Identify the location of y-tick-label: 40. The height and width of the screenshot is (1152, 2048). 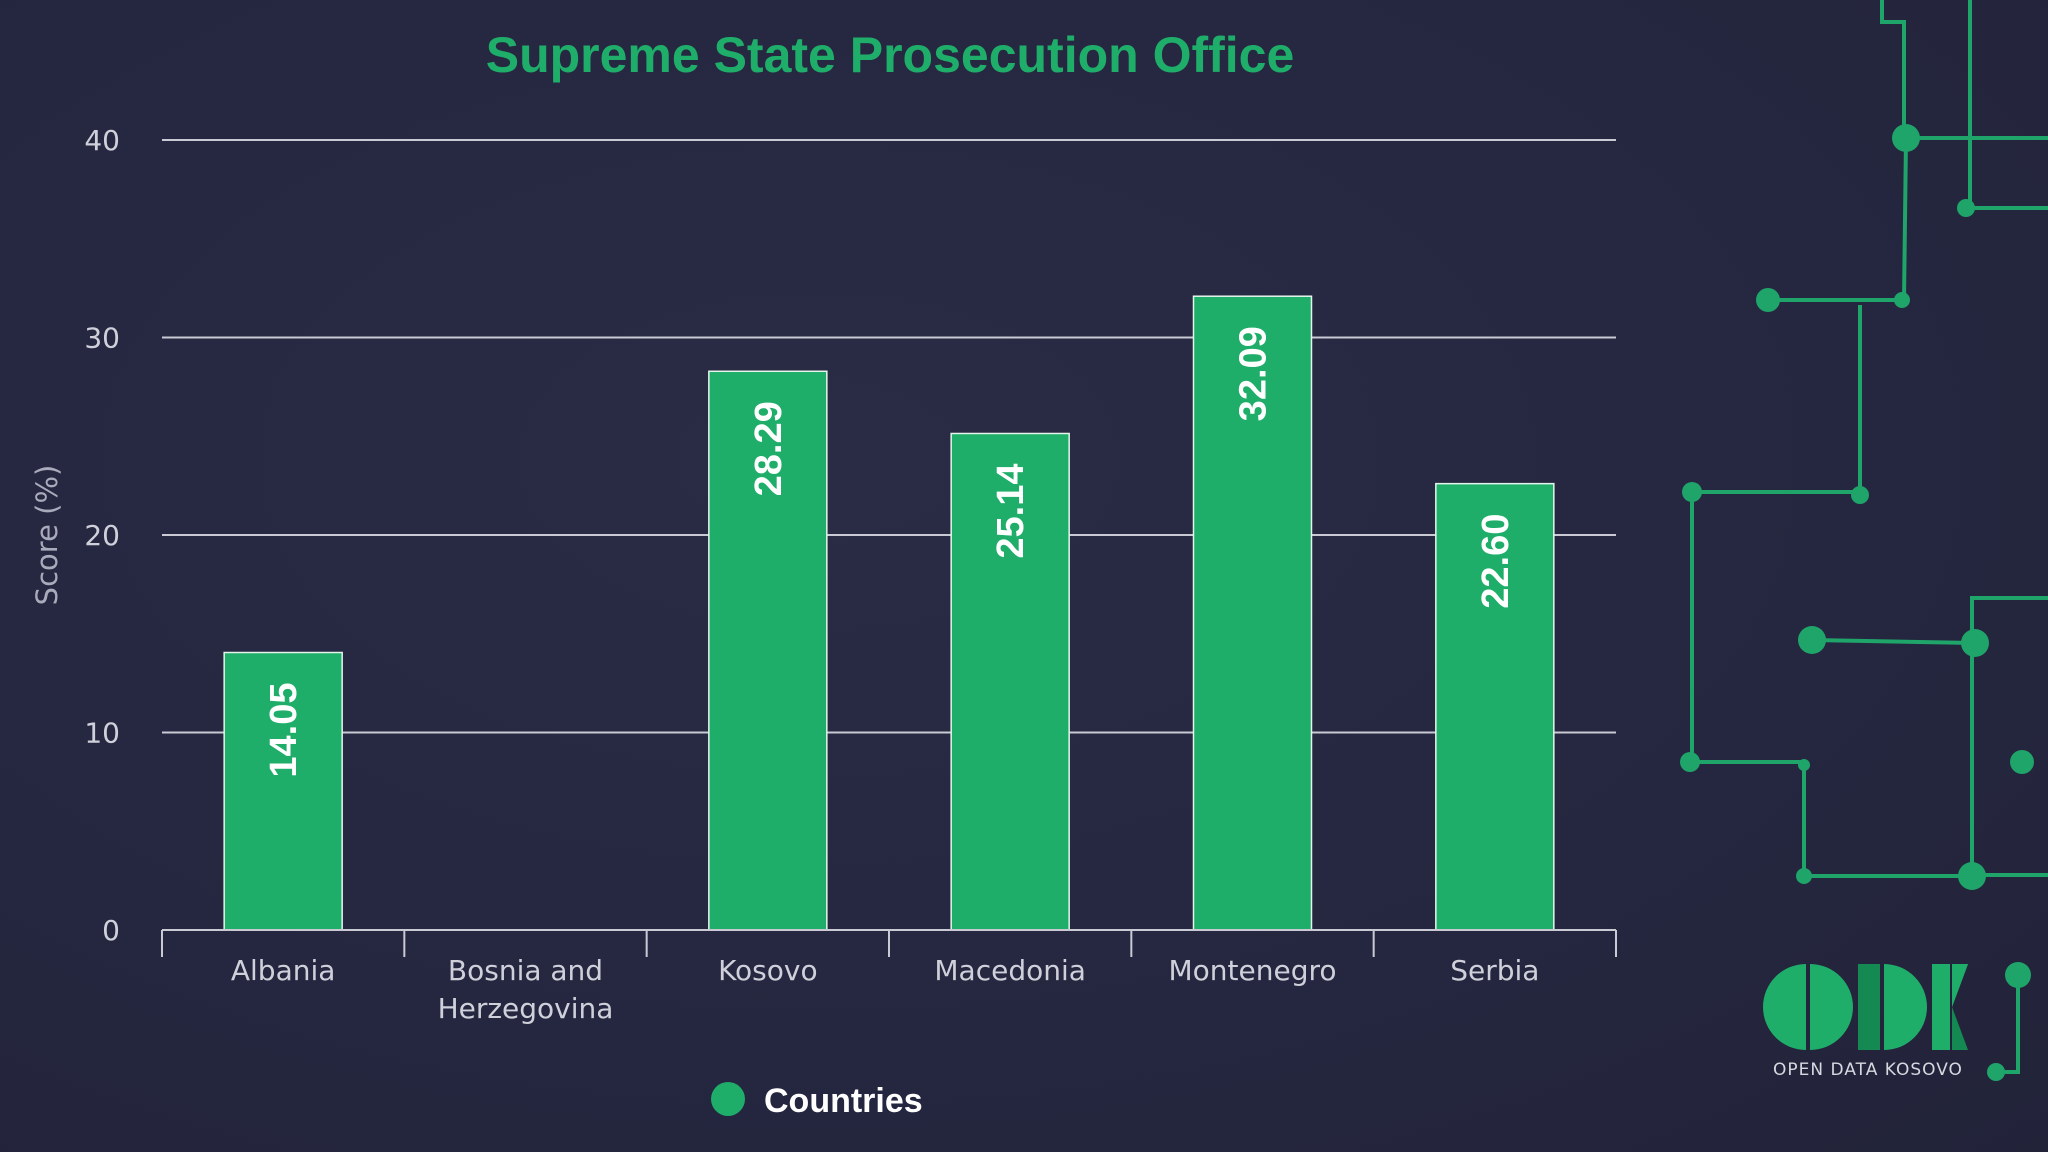
(102, 140).